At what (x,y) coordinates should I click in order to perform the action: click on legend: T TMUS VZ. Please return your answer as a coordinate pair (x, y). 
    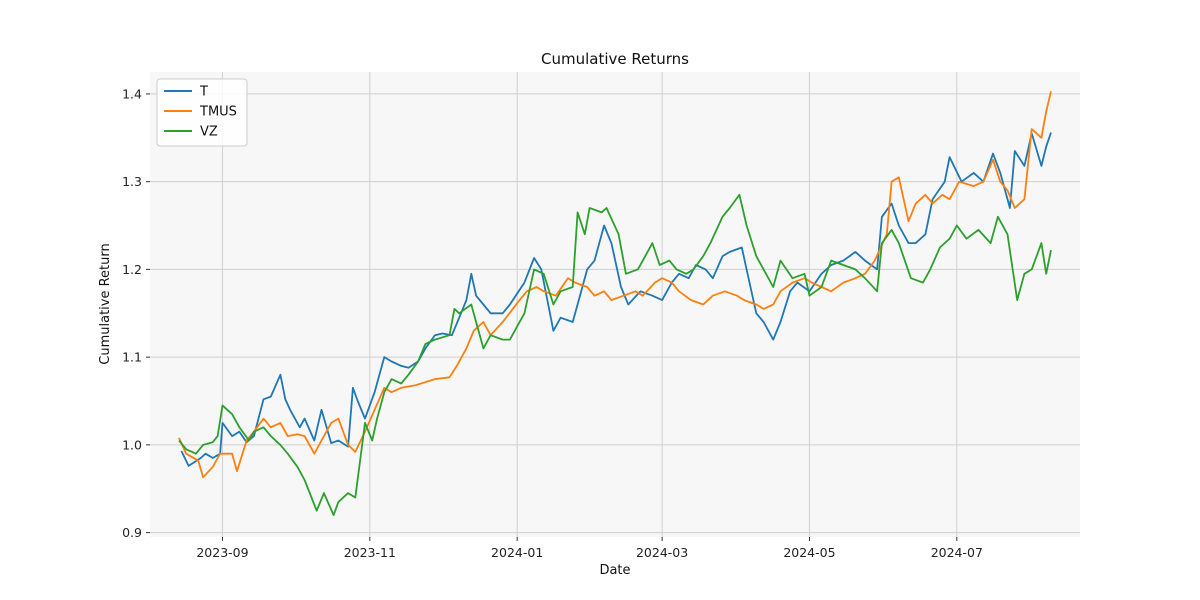
    Looking at the image, I should click on (202, 112).